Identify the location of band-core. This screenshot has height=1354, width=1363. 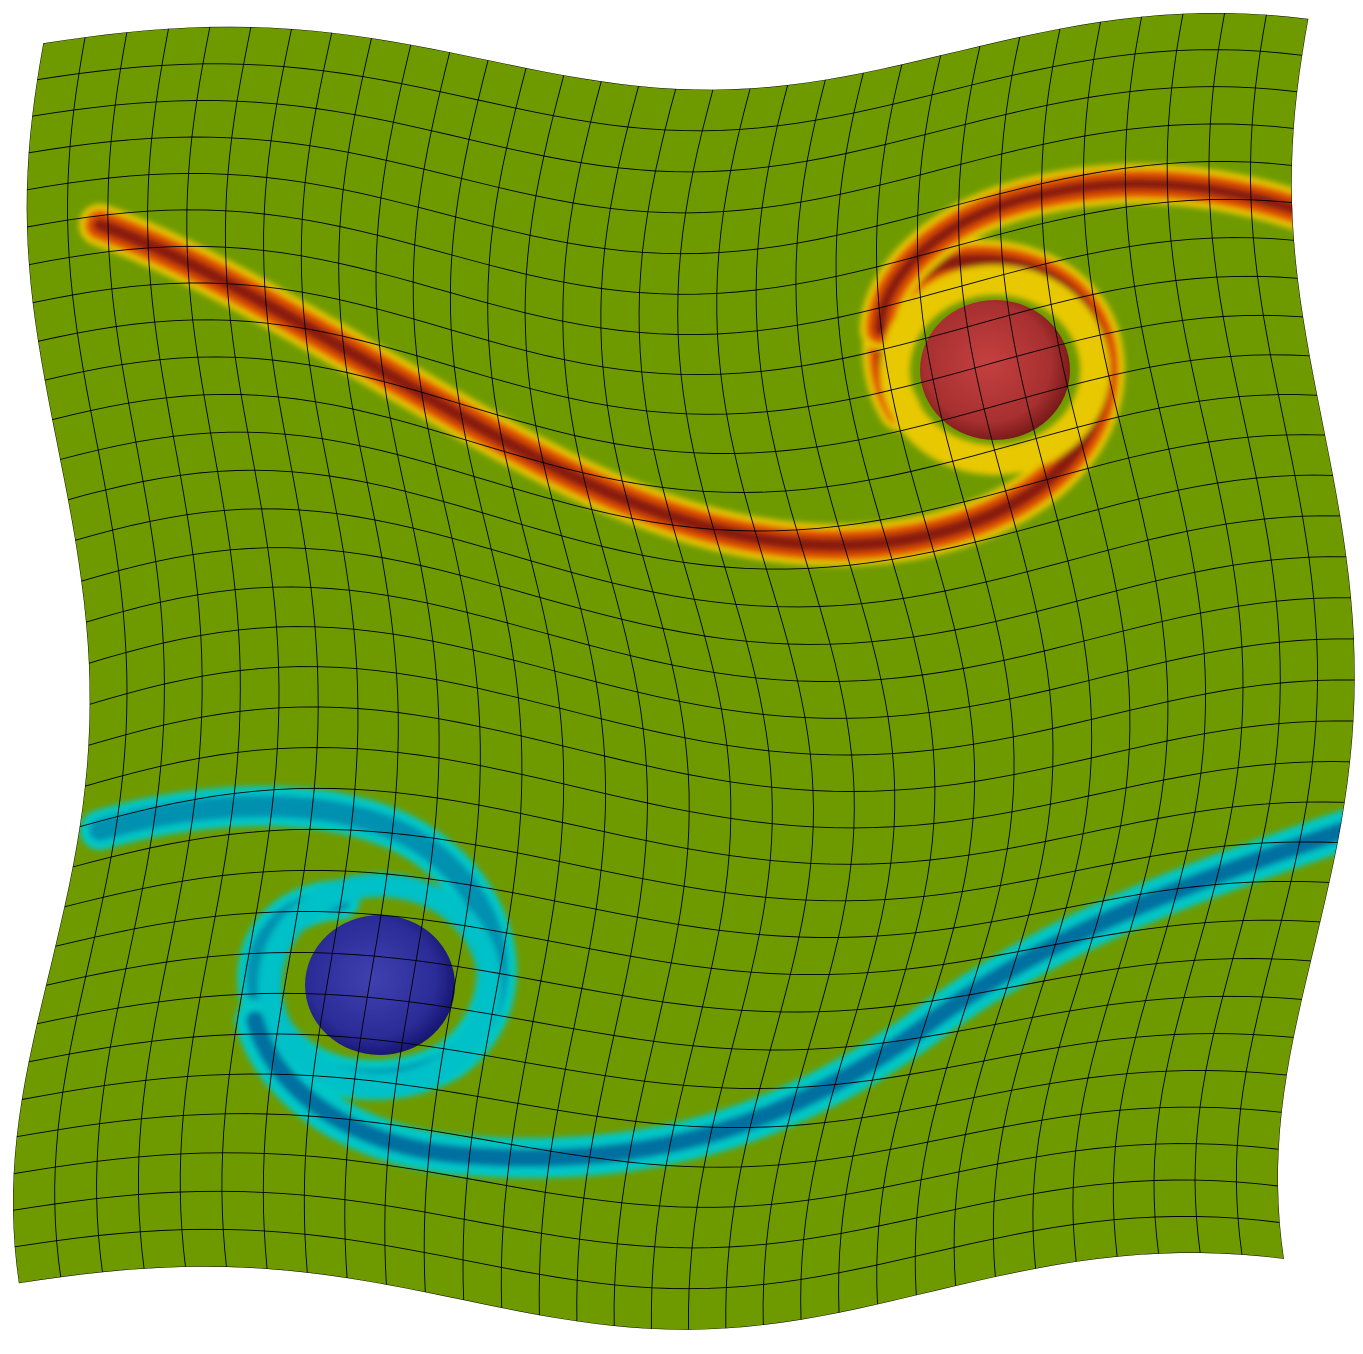
(1110, 256).